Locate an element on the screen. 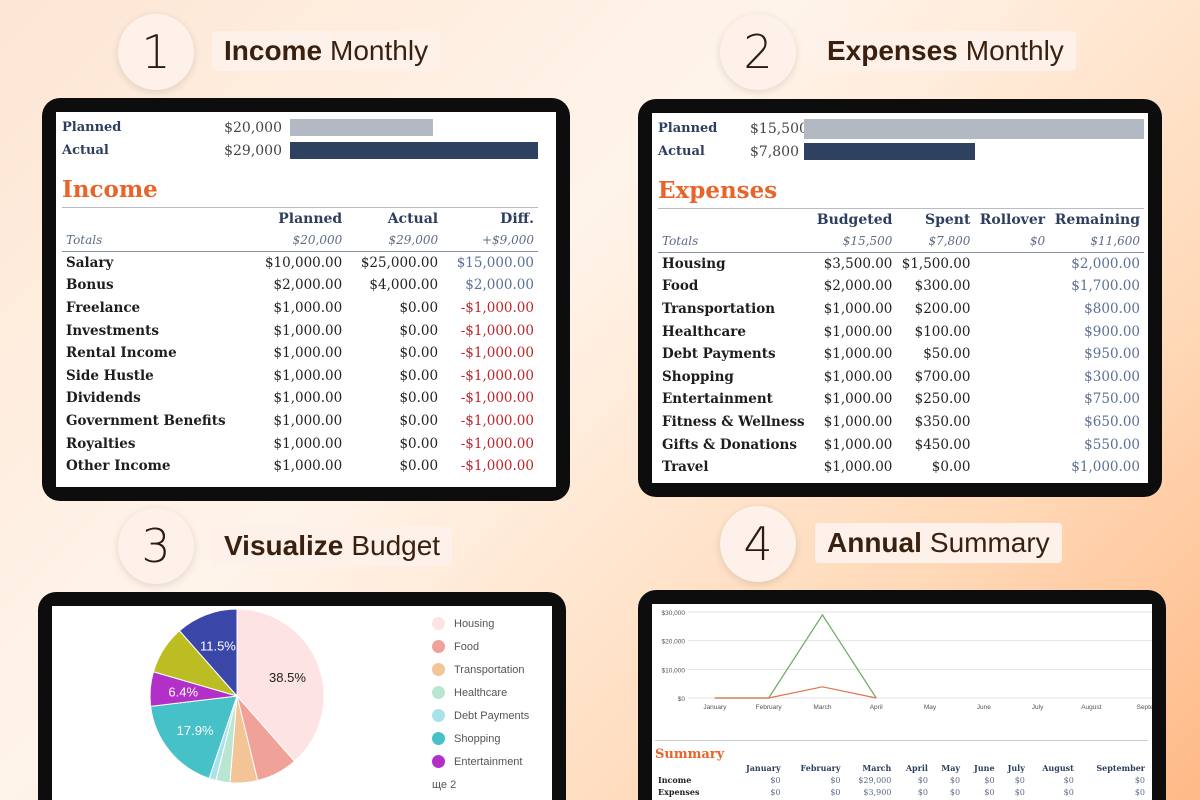 The width and height of the screenshot is (1200, 800). x-tick-label: June is located at coordinates (984, 707).